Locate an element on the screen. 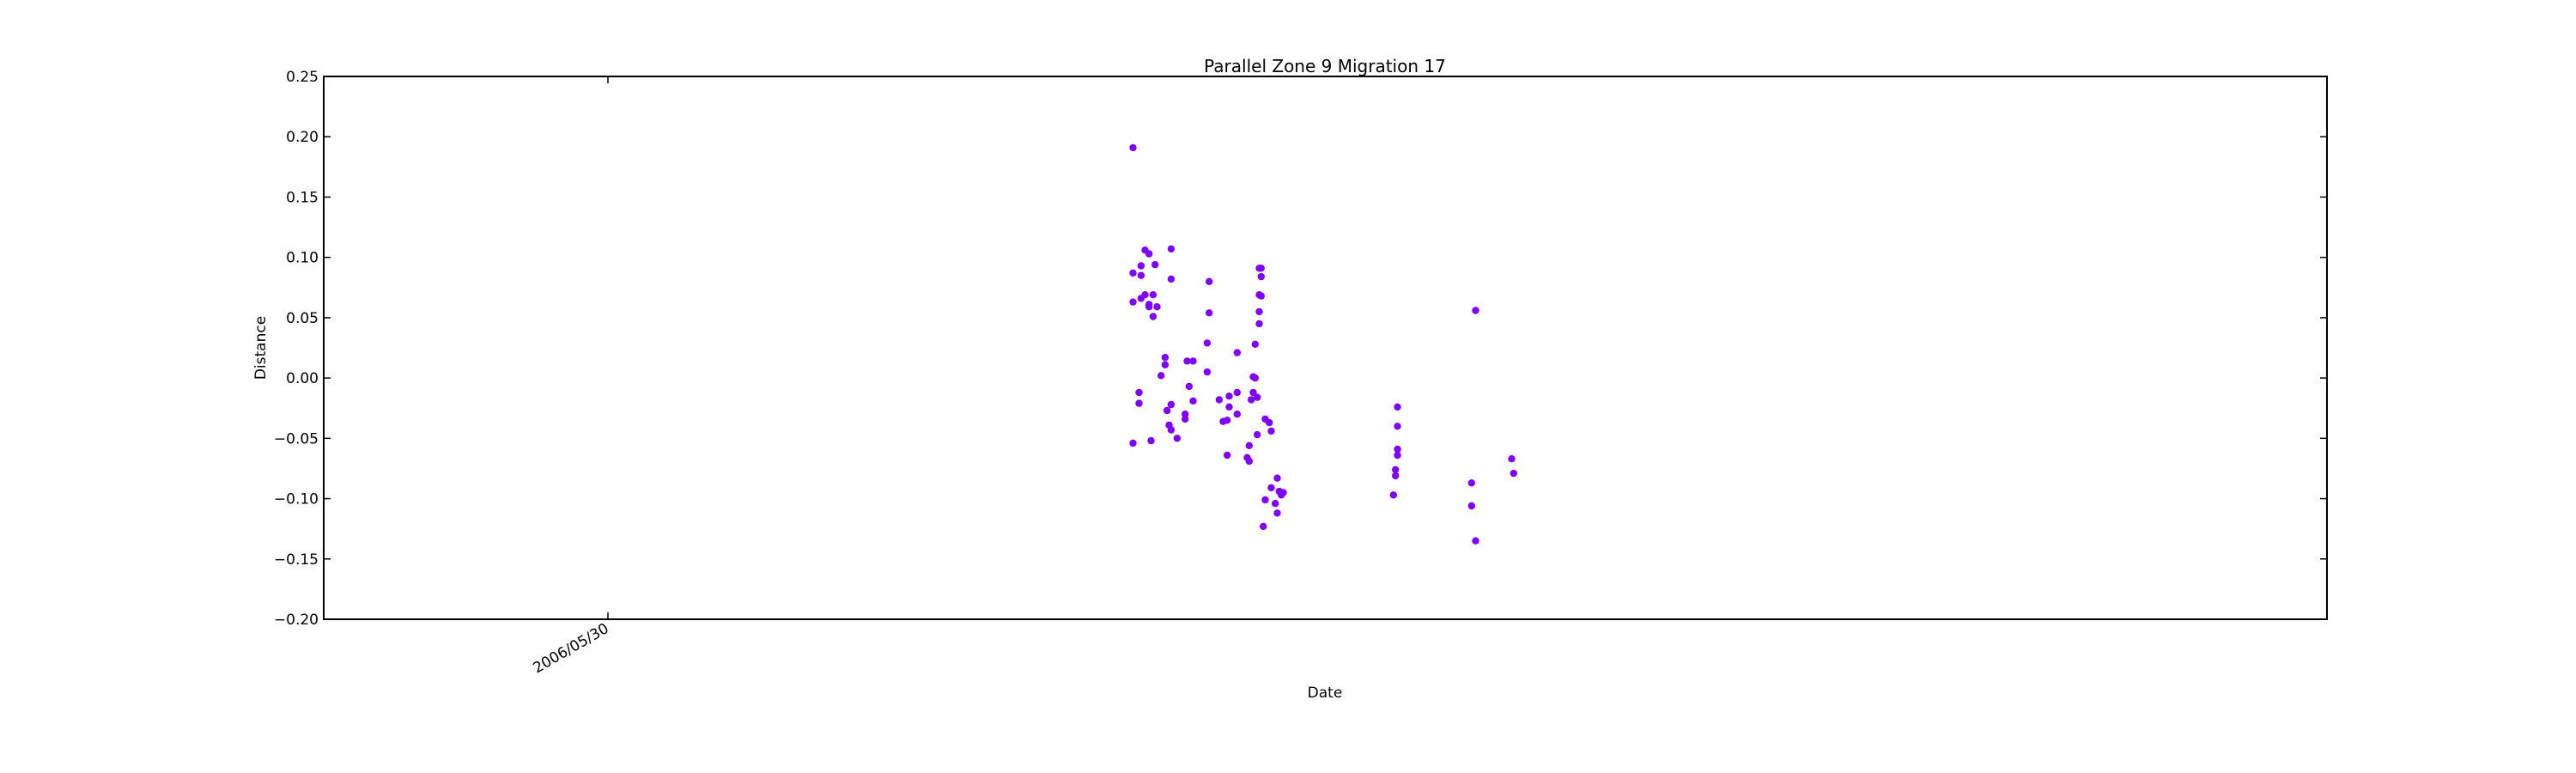 Image resolution: width=2576 pixels, height=773 pixels. y-tick-label: −0.20 is located at coordinates (296, 620).